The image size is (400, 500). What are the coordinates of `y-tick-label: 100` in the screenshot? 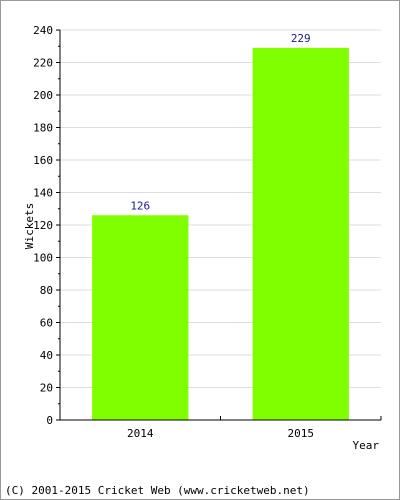 It's located at (43, 258).